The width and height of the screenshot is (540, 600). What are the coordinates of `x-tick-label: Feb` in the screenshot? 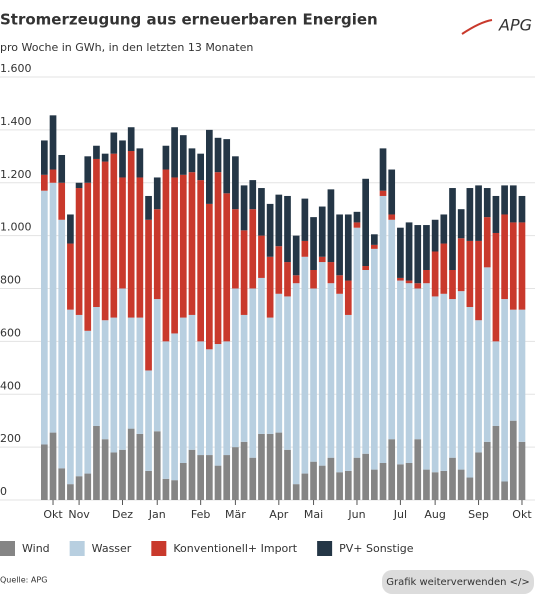 It's located at (200, 514).